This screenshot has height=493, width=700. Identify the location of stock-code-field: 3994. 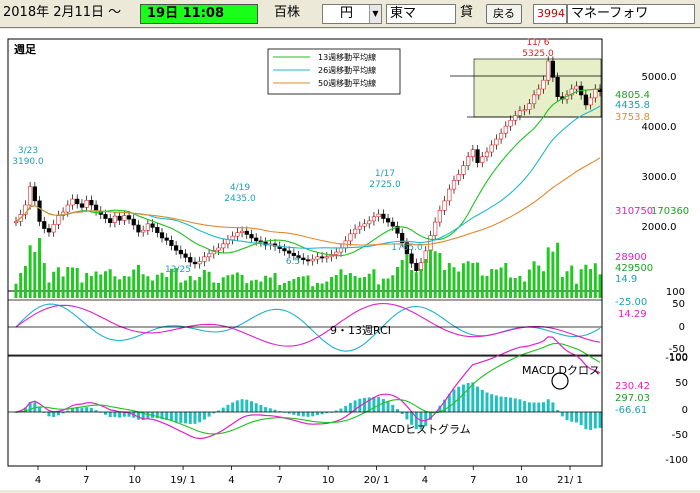
(550, 14).